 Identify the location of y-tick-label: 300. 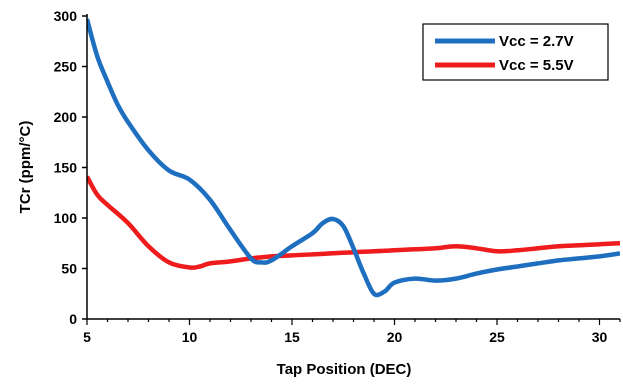
(66, 16).